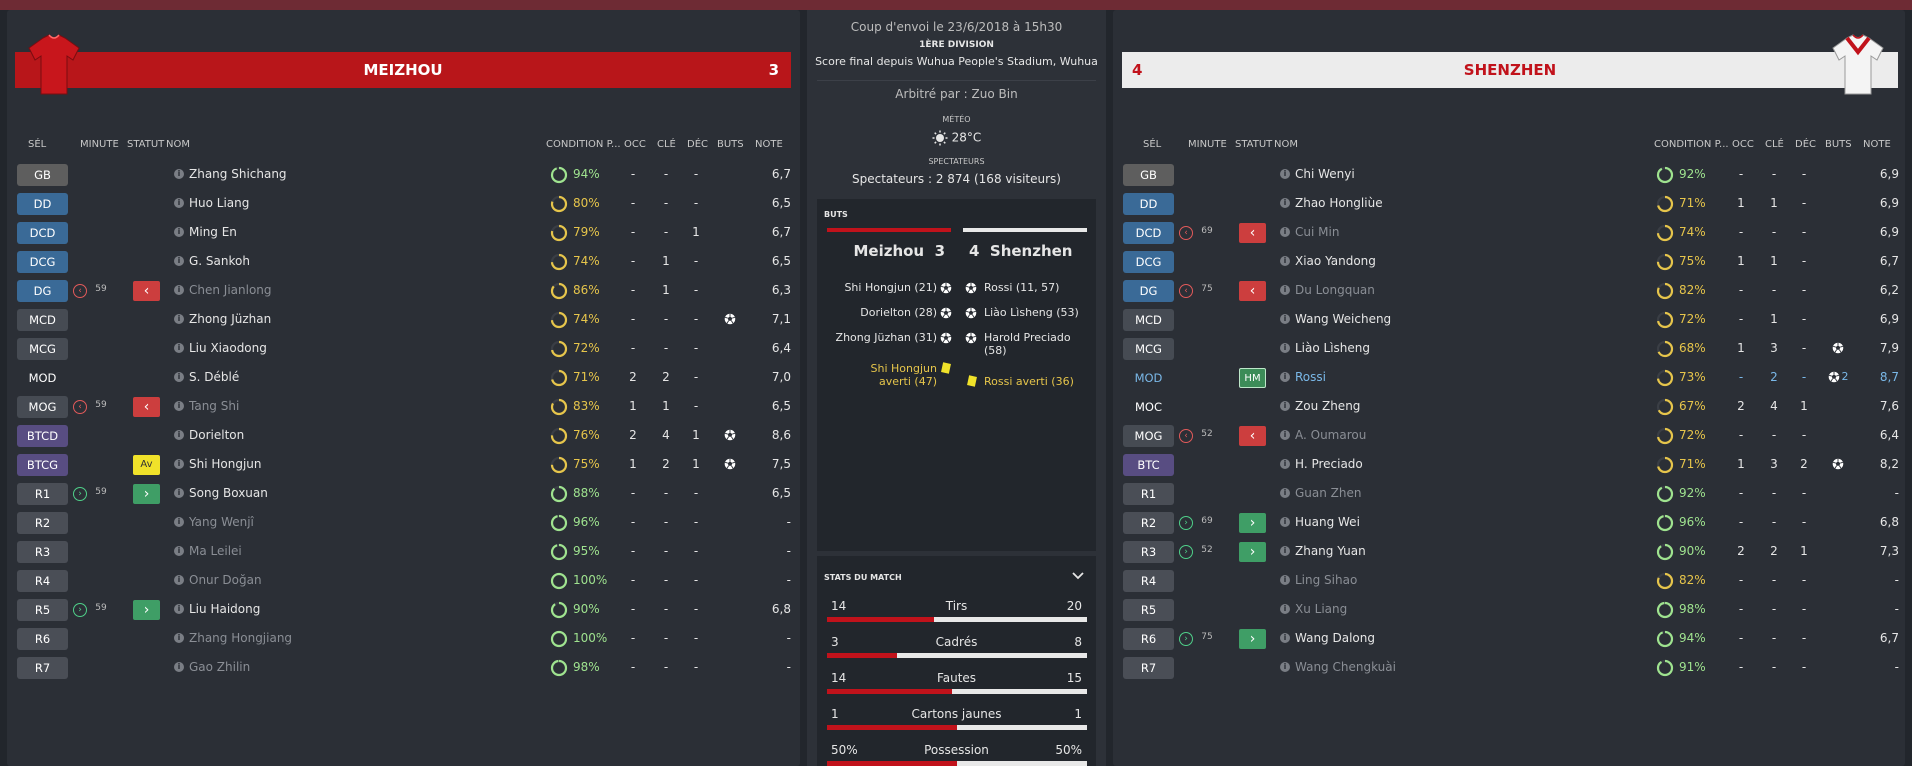 Image resolution: width=1912 pixels, height=766 pixels. I want to click on player-name: Liu Xiaodong, so click(228, 348).